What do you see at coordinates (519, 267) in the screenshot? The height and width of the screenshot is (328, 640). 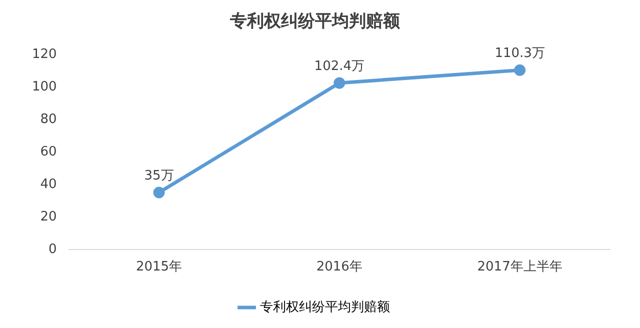 I see `x-tick-label: 2017年上半年` at bounding box center [519, 267].